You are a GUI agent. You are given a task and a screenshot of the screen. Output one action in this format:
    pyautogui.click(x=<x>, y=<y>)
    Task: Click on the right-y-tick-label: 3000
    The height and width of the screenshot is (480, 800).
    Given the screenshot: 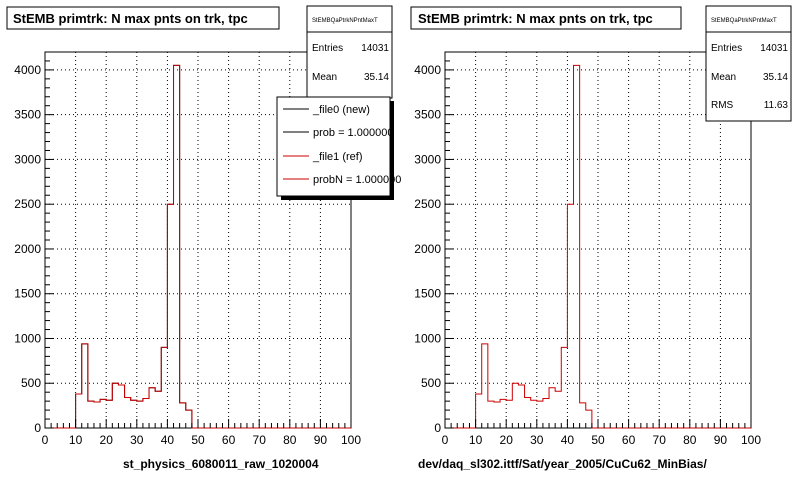 What is the action you would take?
    pyautogui.click(x=427, y=159)
    